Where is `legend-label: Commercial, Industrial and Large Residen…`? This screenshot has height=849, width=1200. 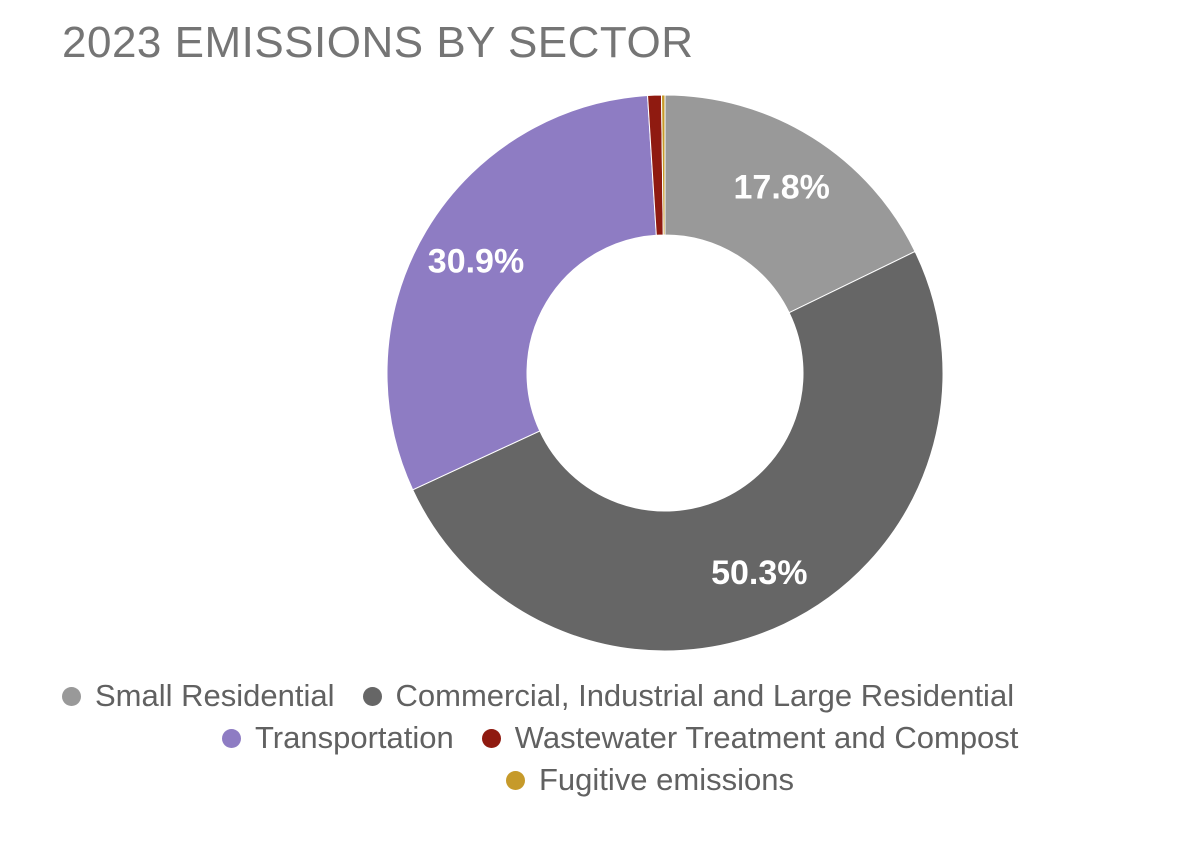
legend-label: Commercial, Industrial and Large Residen… is located at coordinates (705, 695).